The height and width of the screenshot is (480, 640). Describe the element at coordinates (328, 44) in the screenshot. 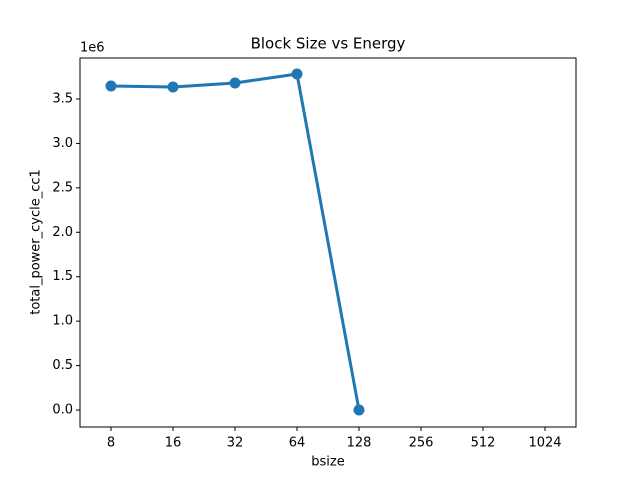

I see `chart-title: Block Size vs Energy` at that location.